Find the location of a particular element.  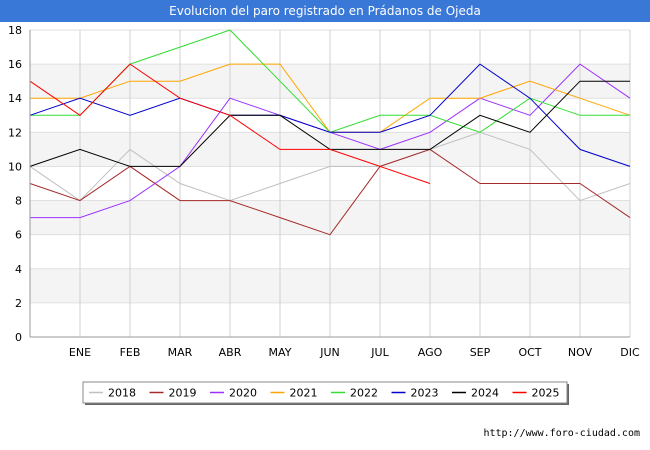

legend-label-2019: 2019 is located at coordinates (183, 393).